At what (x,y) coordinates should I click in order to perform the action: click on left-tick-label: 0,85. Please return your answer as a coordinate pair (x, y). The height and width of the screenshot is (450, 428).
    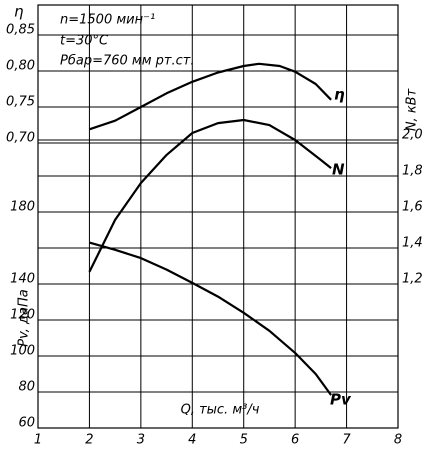
    Looking at the image, I should click on (20, 30).